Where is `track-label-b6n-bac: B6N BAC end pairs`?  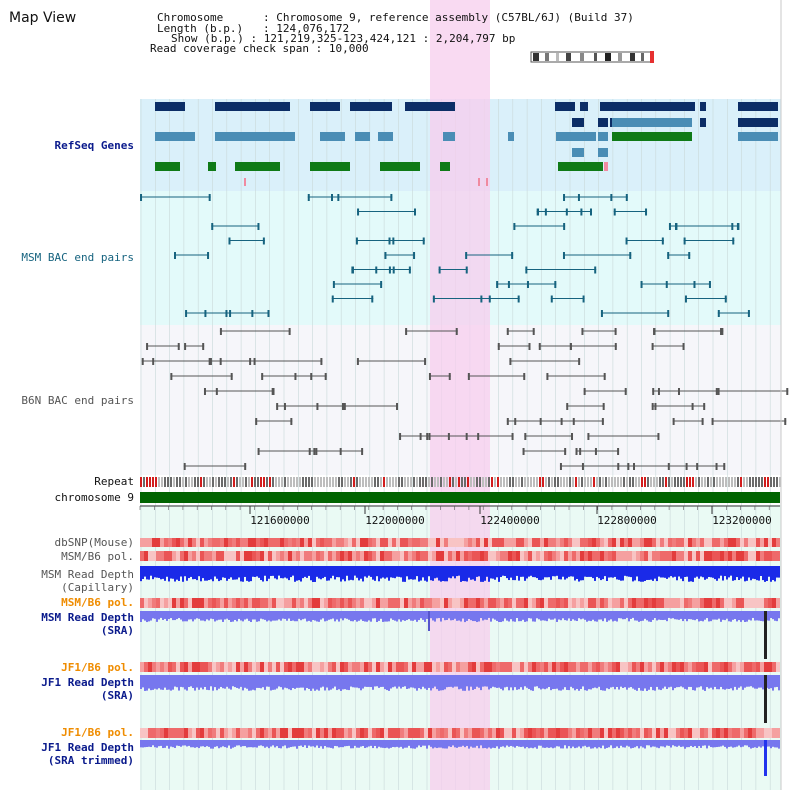 track-label-b6n-bac: B6N BAC end pairs is located at coordinates (77, 400).